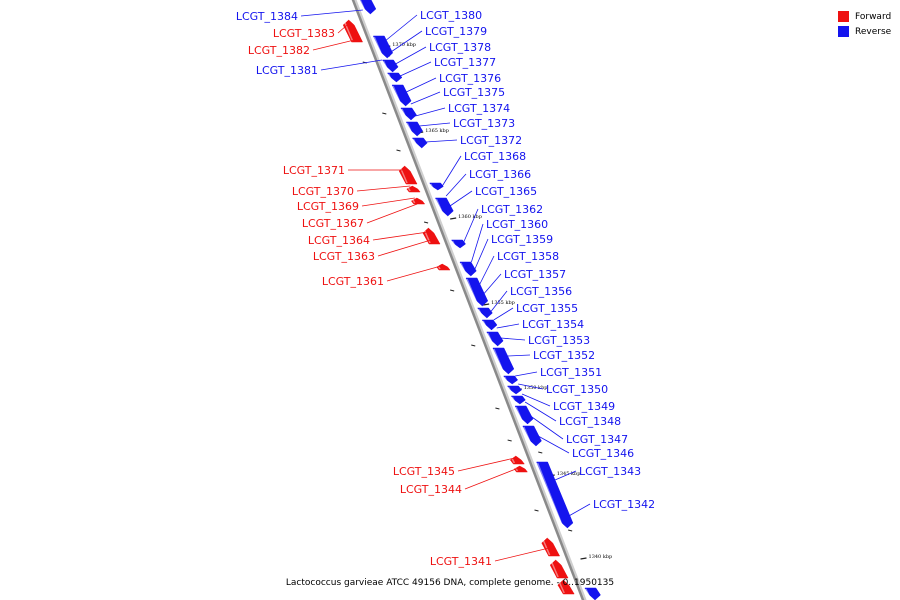  Describe the element at coordinates (495, 156) in the screenshot. I see `gene-label: LCGT_1368` at that location.